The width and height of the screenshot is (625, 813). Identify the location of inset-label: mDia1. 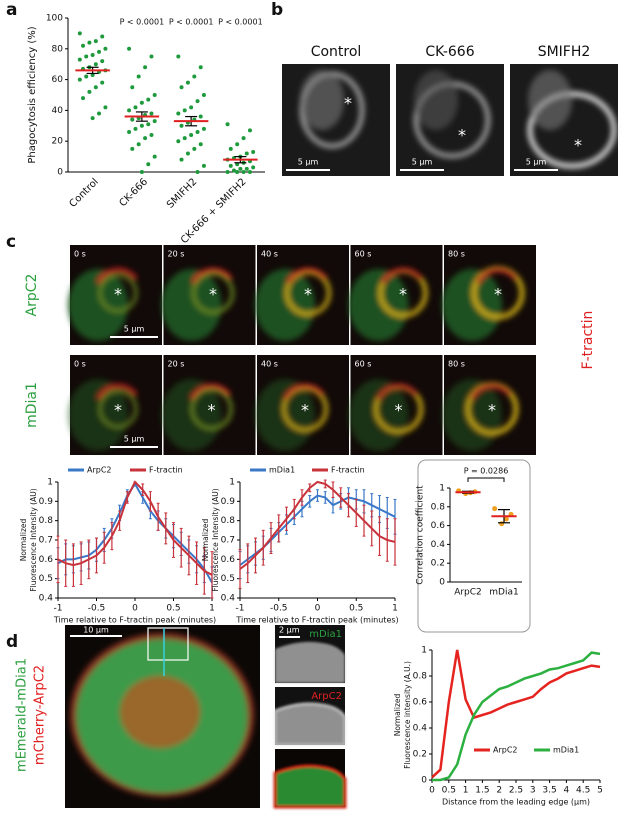
(325, 634).